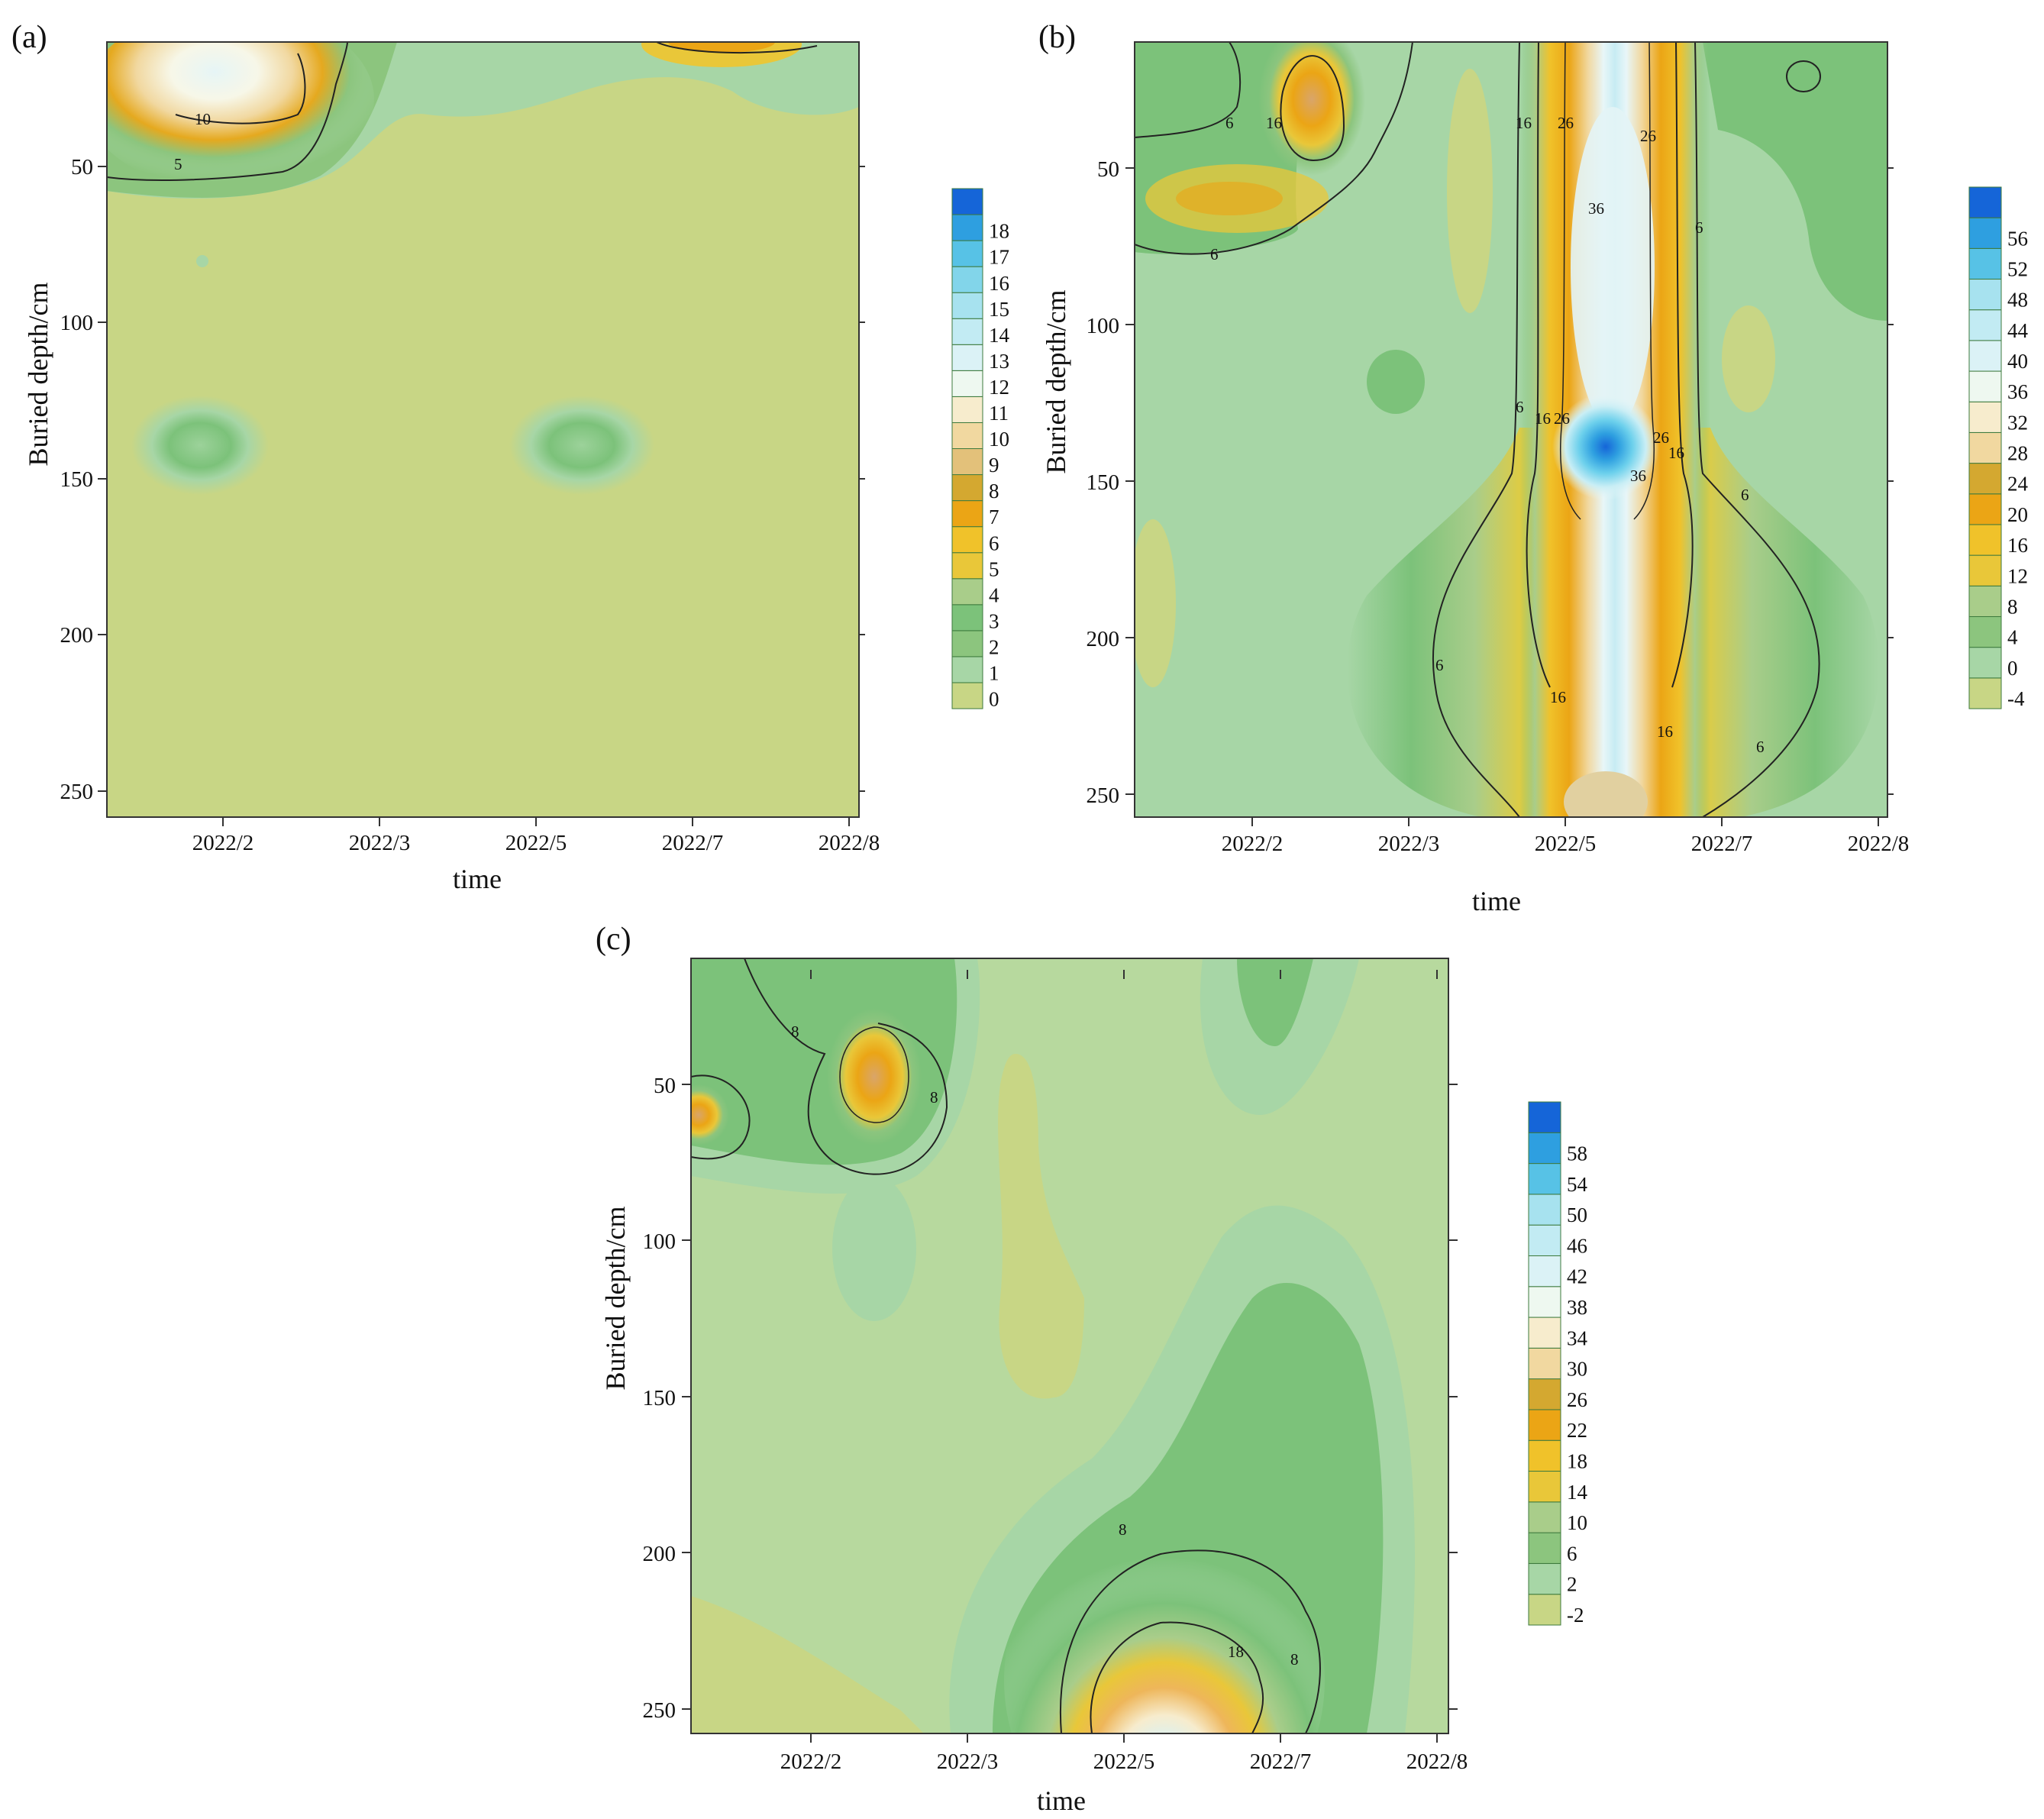 The width and height of the screenshot is (2044, 1819). Describe the element at coordinates (1123, 1529) in the screenshot. I see `contour-label-c: 8` at that location.